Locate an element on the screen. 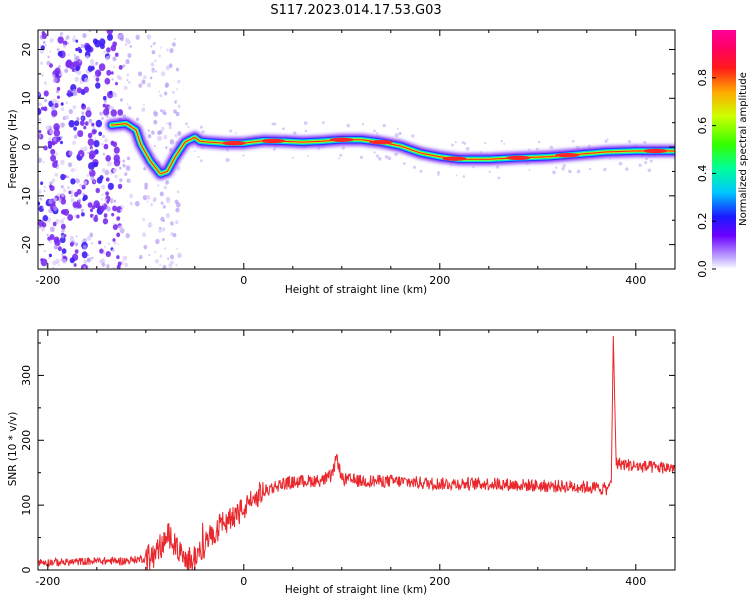 This screenshot has width=750, height=600. spectrogram-ridge is located at coordinates (389, 148).